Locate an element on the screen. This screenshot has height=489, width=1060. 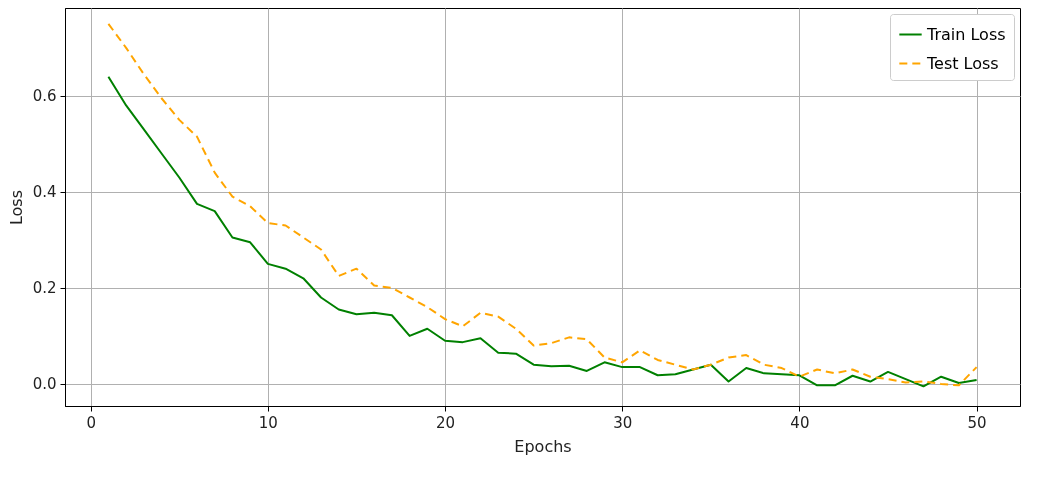
x-axis-title: Epochs is located at coordinates (543, 446).